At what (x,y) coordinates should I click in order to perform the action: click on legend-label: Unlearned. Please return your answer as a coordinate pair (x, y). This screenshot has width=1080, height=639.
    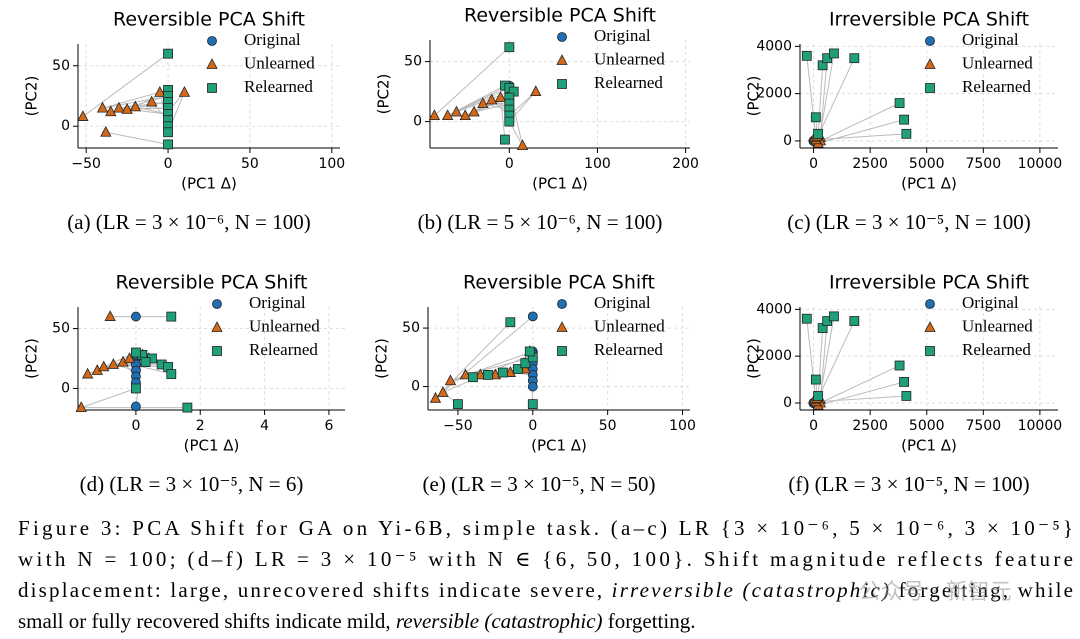
    Looking at the image, I should click on (997, 62).